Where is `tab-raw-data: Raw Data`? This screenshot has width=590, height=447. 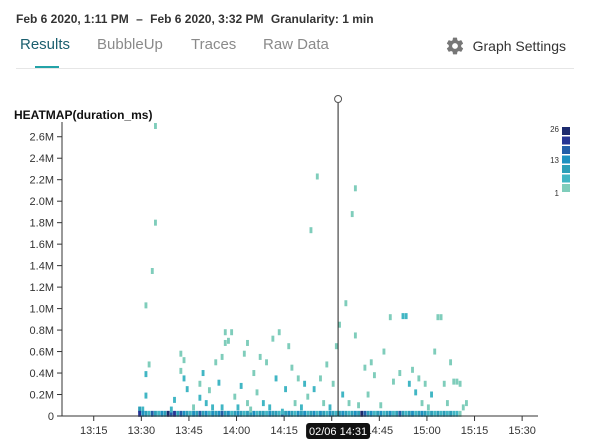
tab-raw-data: Raw Data is located at coordinates (296, 44).